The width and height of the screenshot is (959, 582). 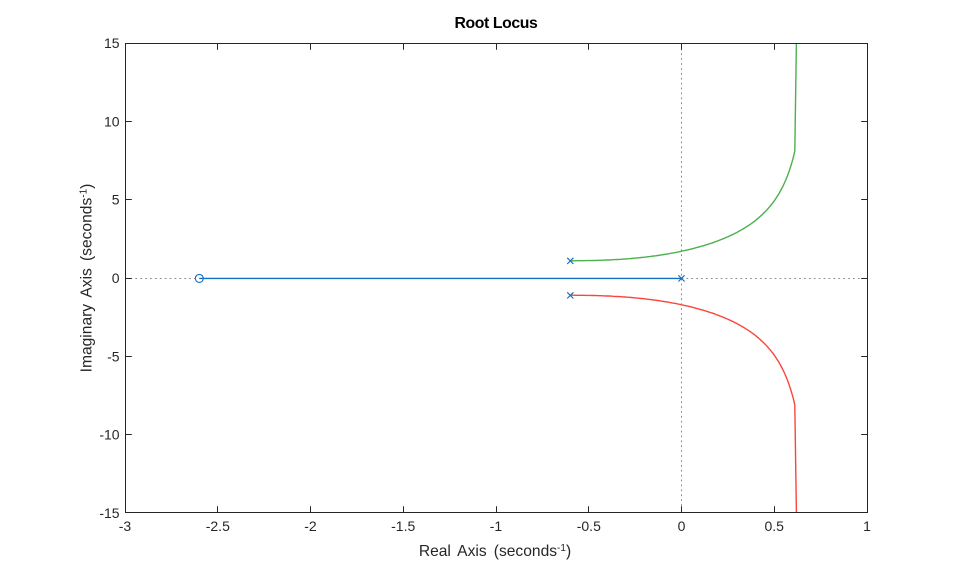 What do you see at coordinates (116, 200) in the screenshot?
I see `svg-text: 5` at bounding box center [116, 200].